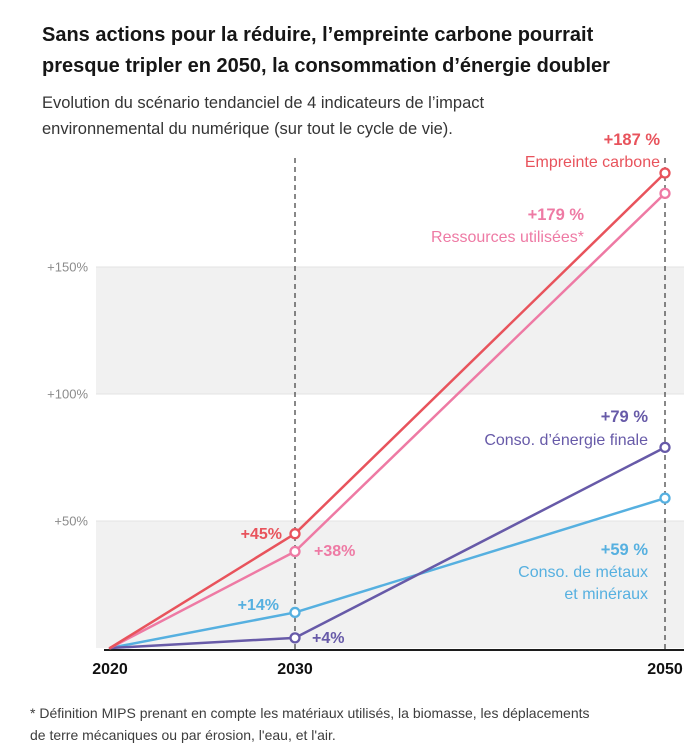 Image resolution: width=698 pixels, height=750 pixels. I want to click on series-end-name: Conso. de métaux, so click(583, 572).